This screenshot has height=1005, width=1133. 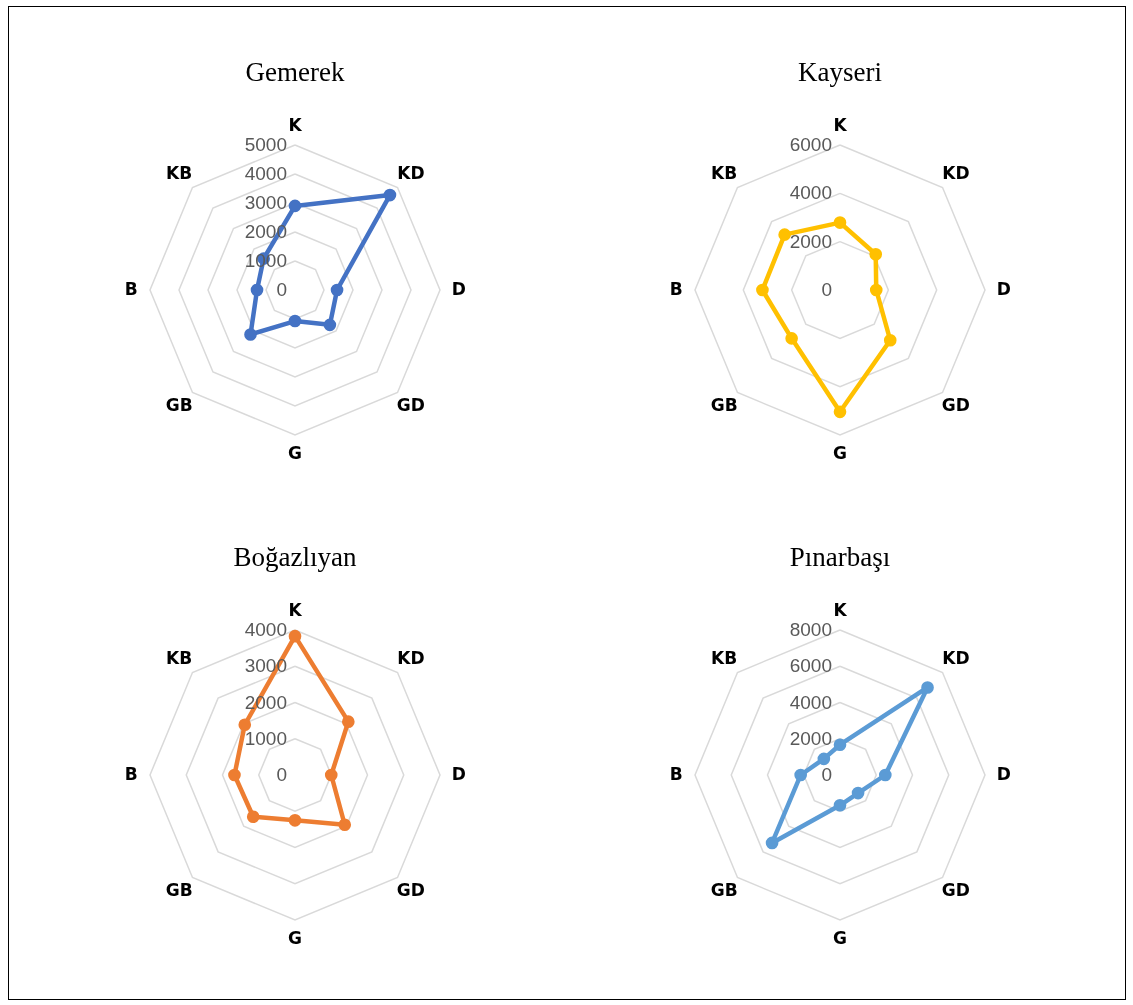 What do you see at coordinates (295, 556) in the screenshot?
I see `chart-title: Boğazlıyan` at bounding box center [295, 556].